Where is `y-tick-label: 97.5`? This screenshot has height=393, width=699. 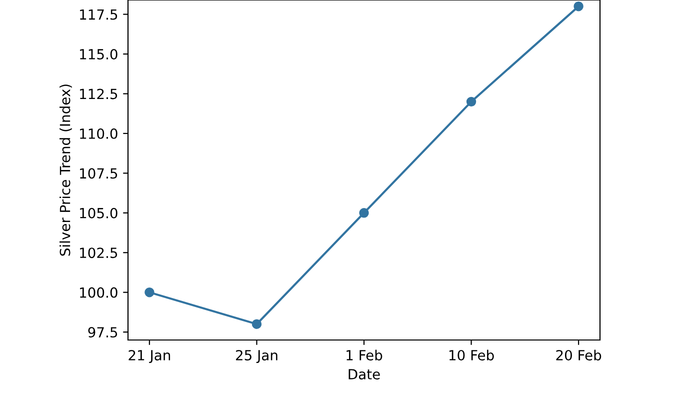 y-tick-label: 97.5 is located at coordinates (103, 332).